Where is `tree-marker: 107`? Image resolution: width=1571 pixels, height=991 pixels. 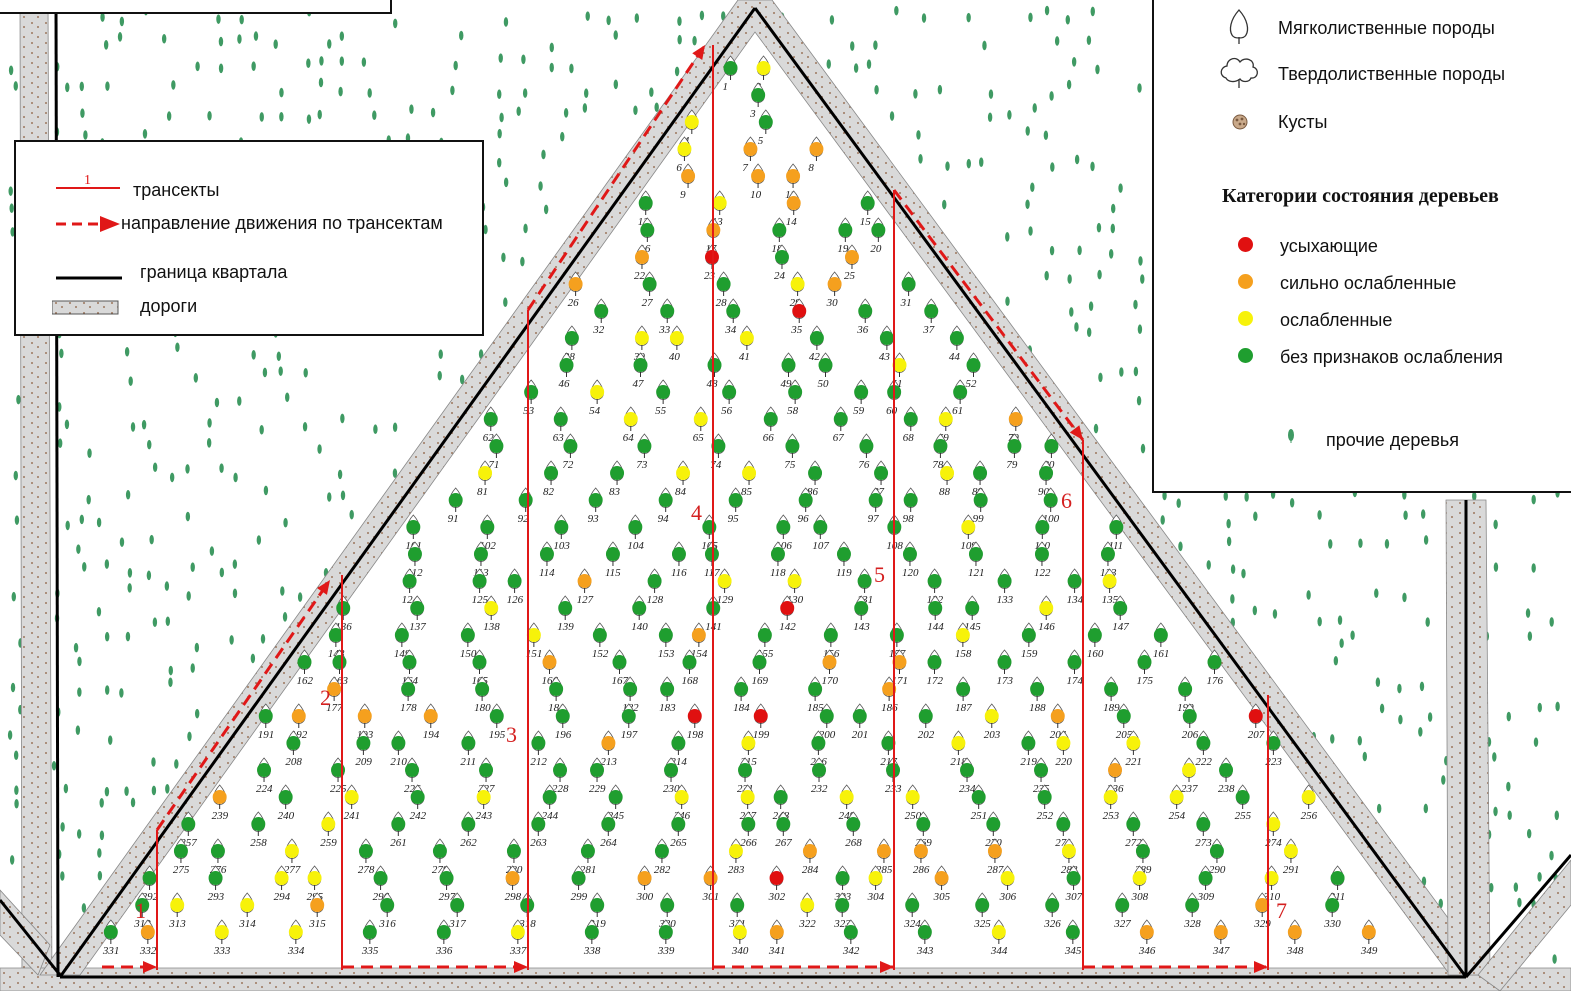 tree-marker: 107 is located at coordinates (820, 533).